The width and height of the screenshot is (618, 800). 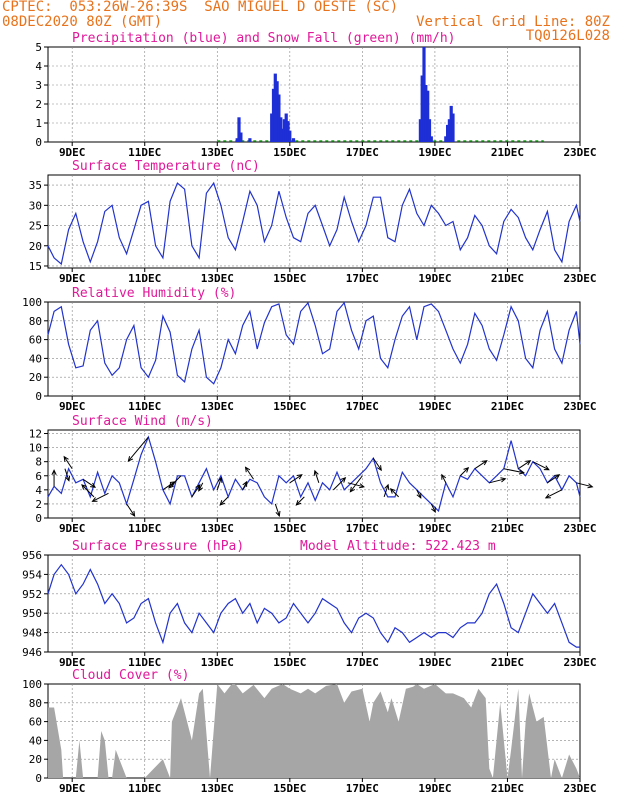 What do you see at coordinates (217, 528) in the screenshot?
I see `x-tick-label: 13DEC` at bounding box center [217, 528].